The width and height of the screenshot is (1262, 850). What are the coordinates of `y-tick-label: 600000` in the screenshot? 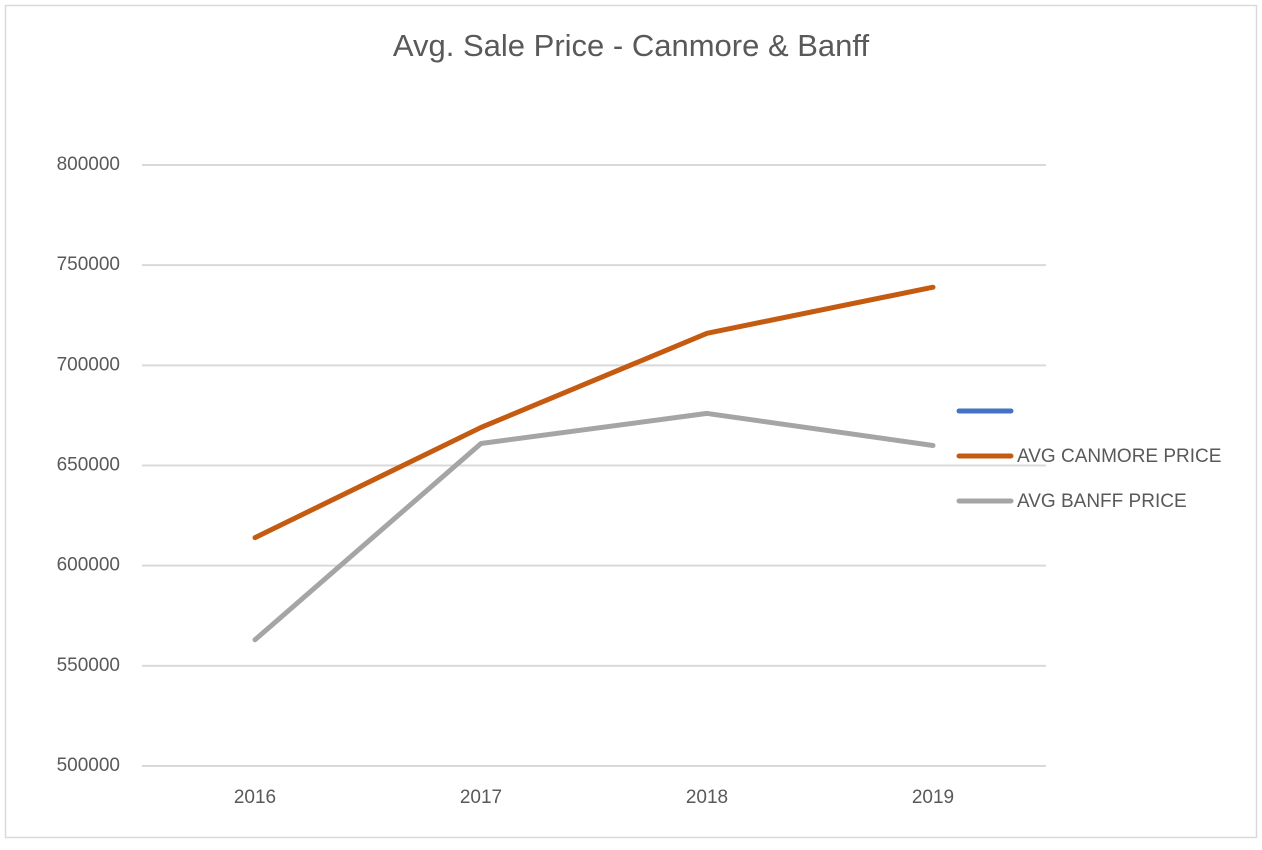 It's located at (88, 565).